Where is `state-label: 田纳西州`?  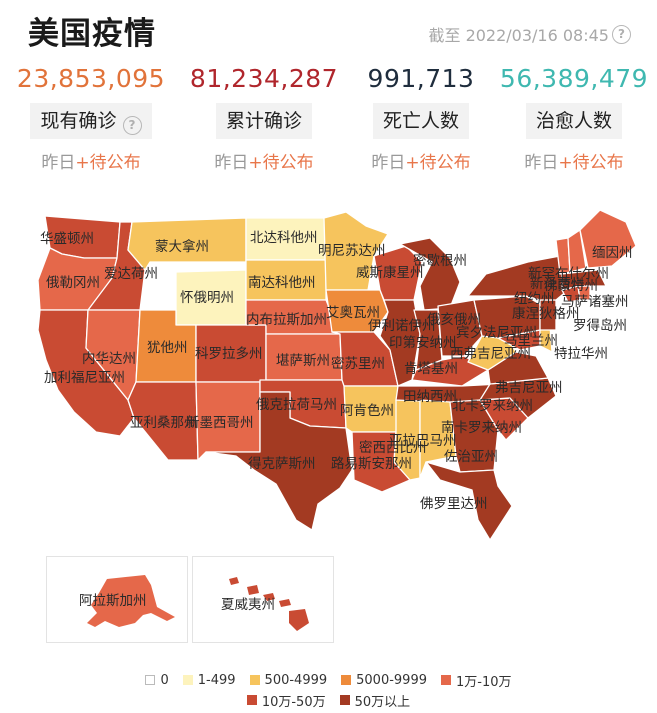 state-label: 田纳西州 is located at coordinates (430, 397).